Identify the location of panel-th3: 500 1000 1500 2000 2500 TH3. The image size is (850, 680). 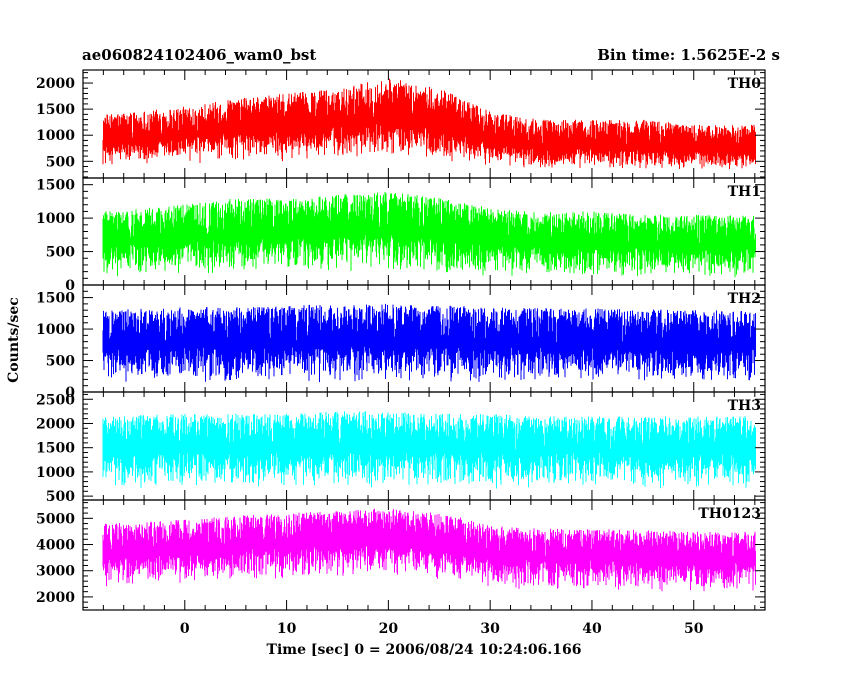
(401, 448).